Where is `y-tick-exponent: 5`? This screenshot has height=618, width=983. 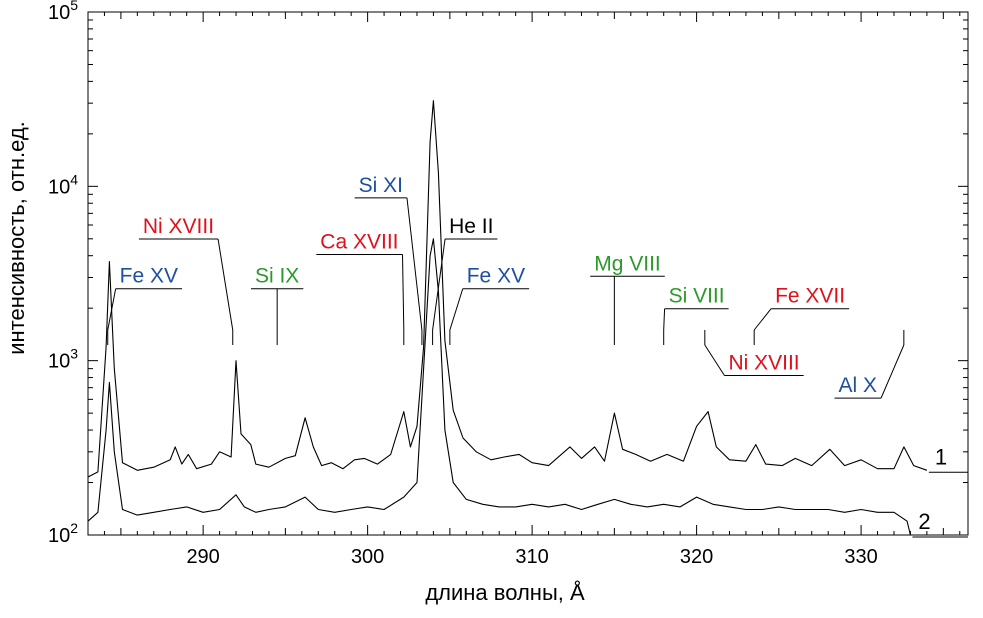
y-tick-exponent: 5 is located at coordinates (74, 6).